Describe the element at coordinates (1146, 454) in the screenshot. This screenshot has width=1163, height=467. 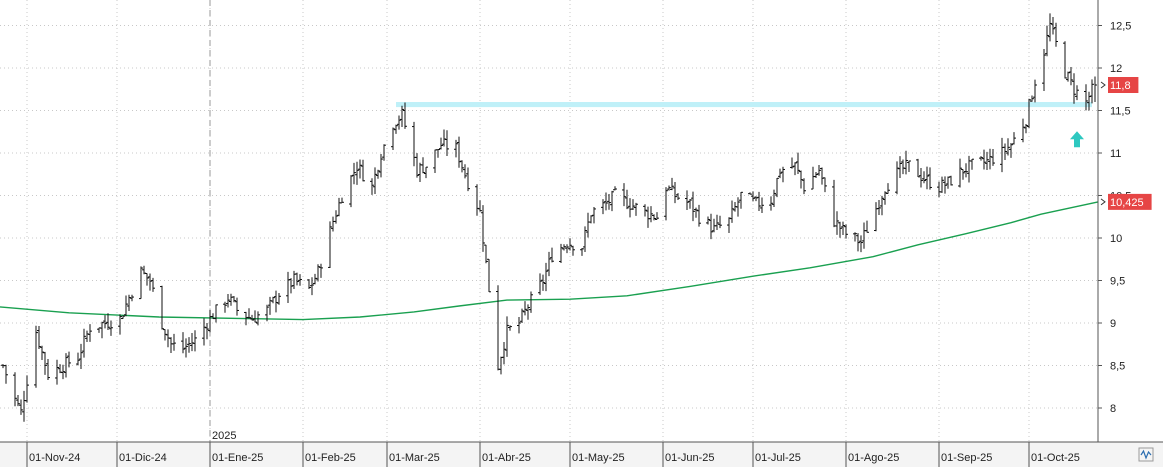
I see `waveform-icon` at that location.